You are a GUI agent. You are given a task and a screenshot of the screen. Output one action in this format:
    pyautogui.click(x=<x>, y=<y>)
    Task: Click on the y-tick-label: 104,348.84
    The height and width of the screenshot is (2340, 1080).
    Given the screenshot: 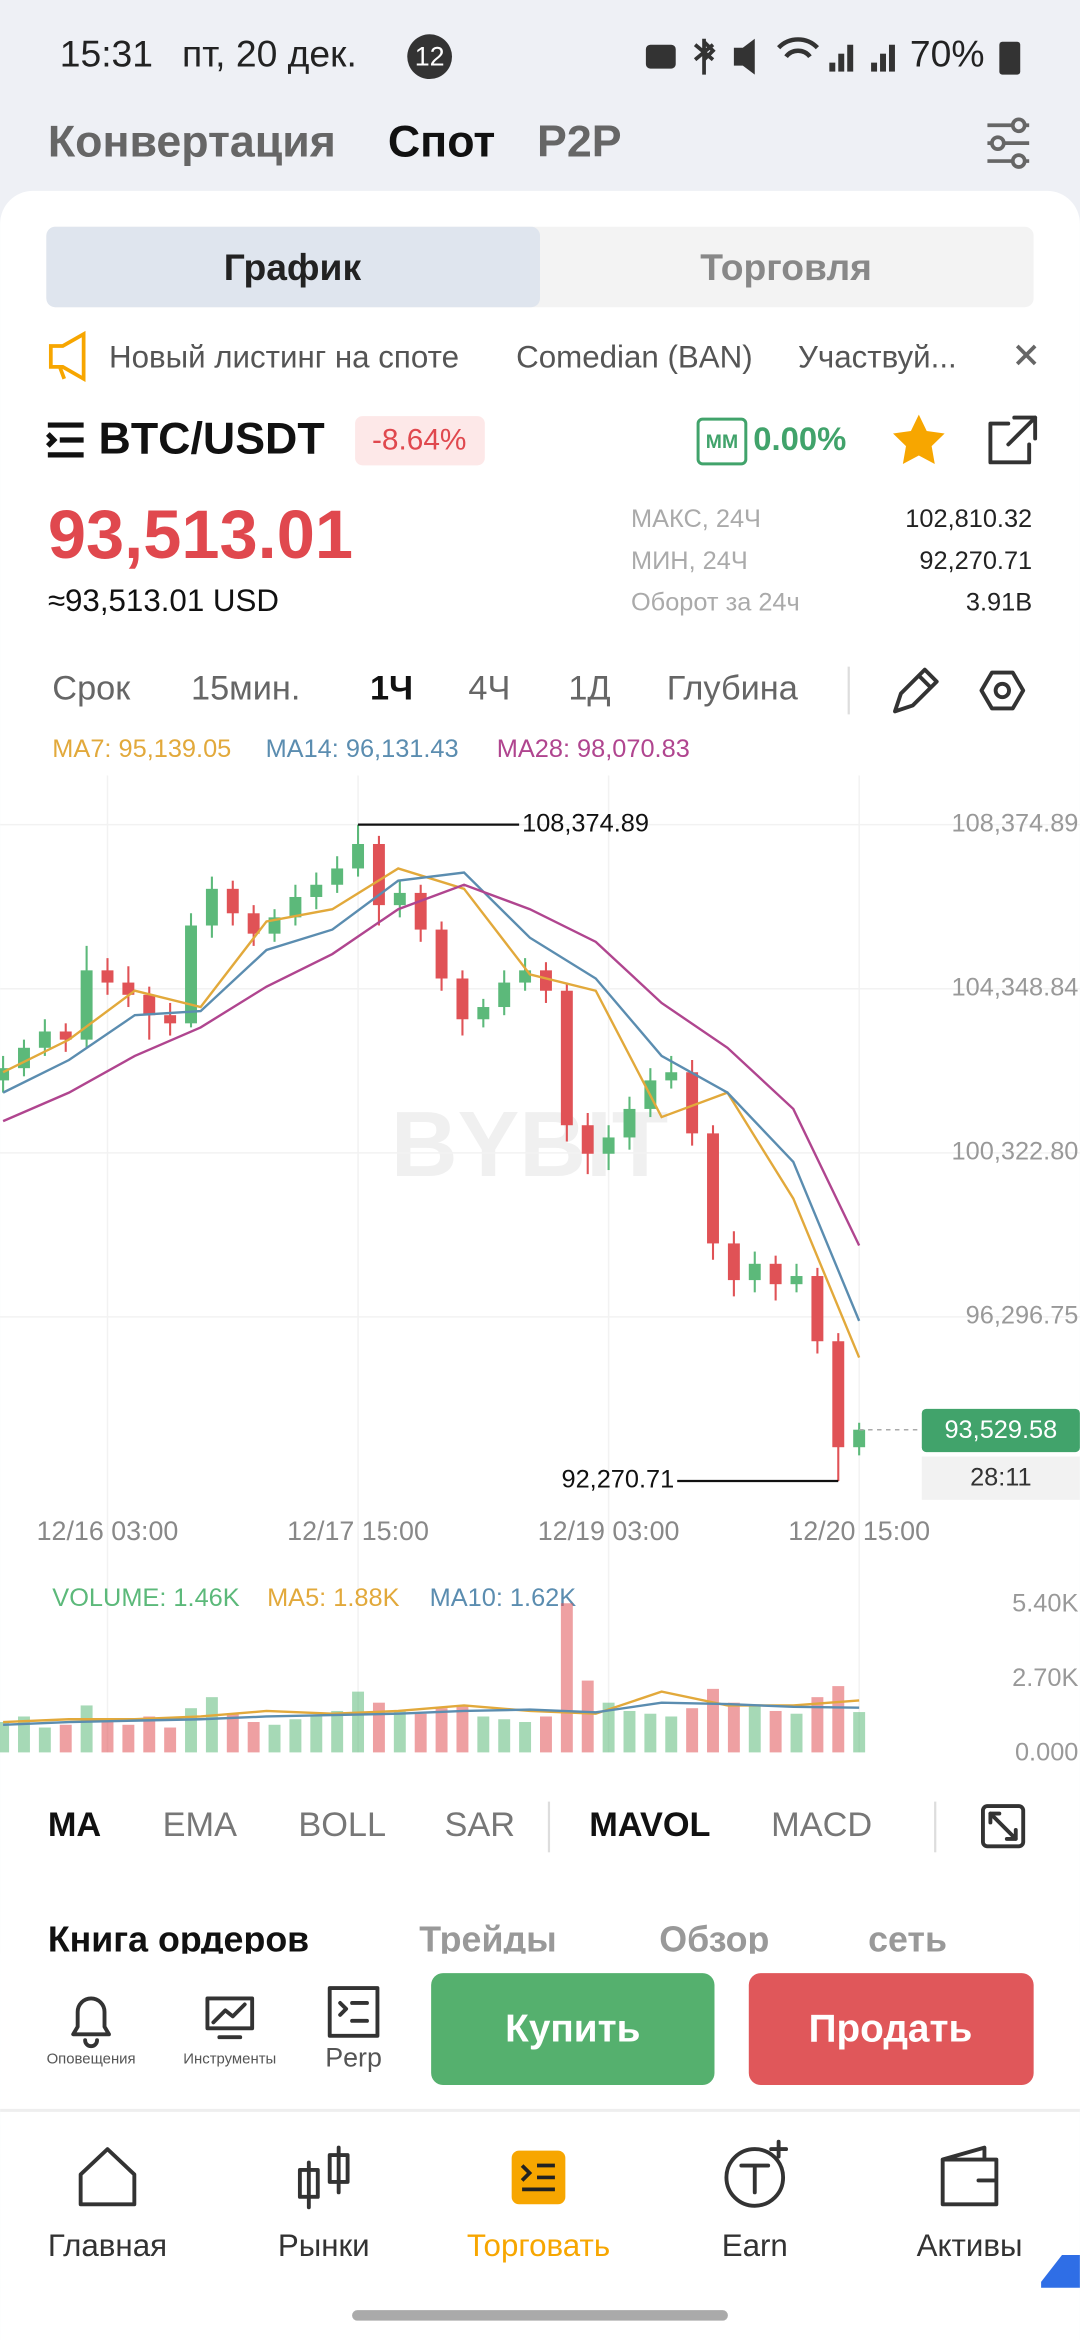 What is the action you would take?
    pyautogui.click(x=1015, y=987)
    